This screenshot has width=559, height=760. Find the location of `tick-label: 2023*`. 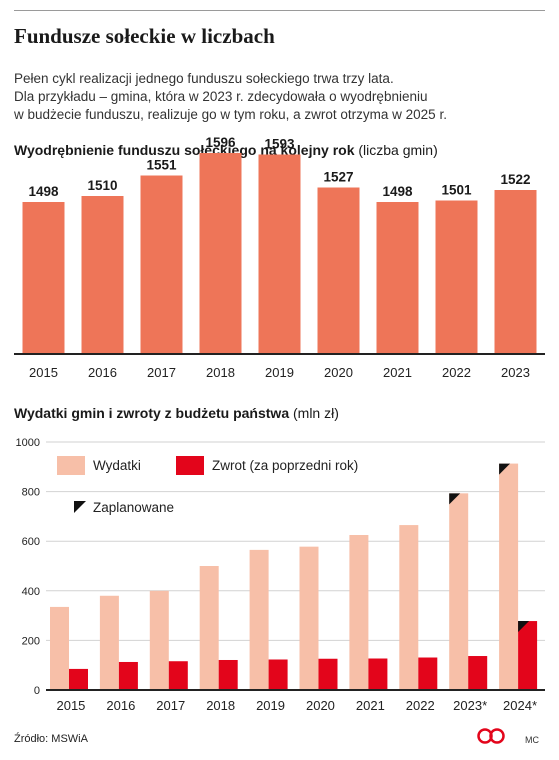

tick-label: 2023* is located at coordinates (470, 705).